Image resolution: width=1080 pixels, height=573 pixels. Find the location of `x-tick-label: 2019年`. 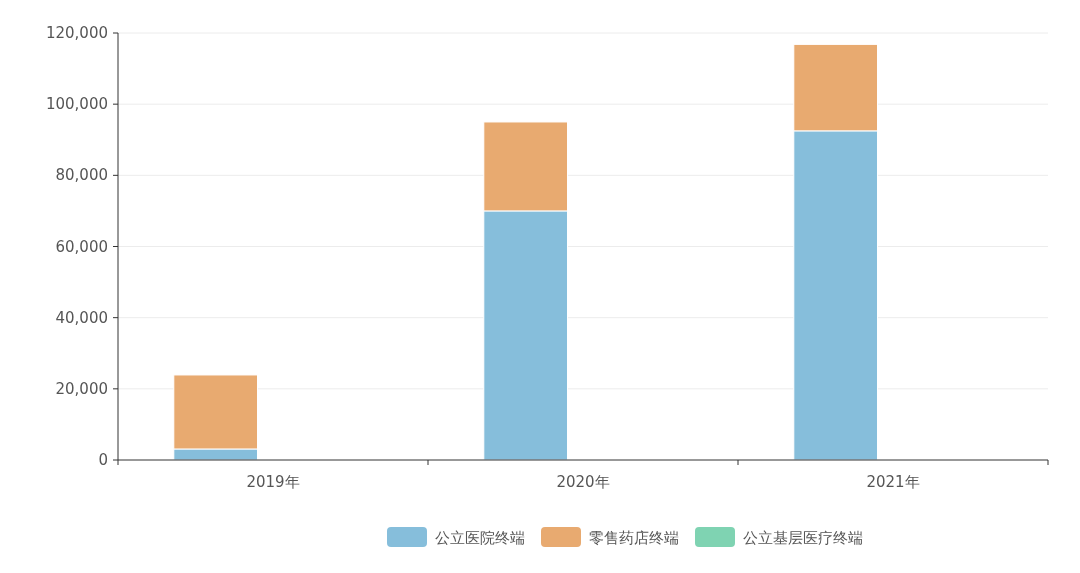

x-tick-label: 2019年 is located at coordinates (273, 482).